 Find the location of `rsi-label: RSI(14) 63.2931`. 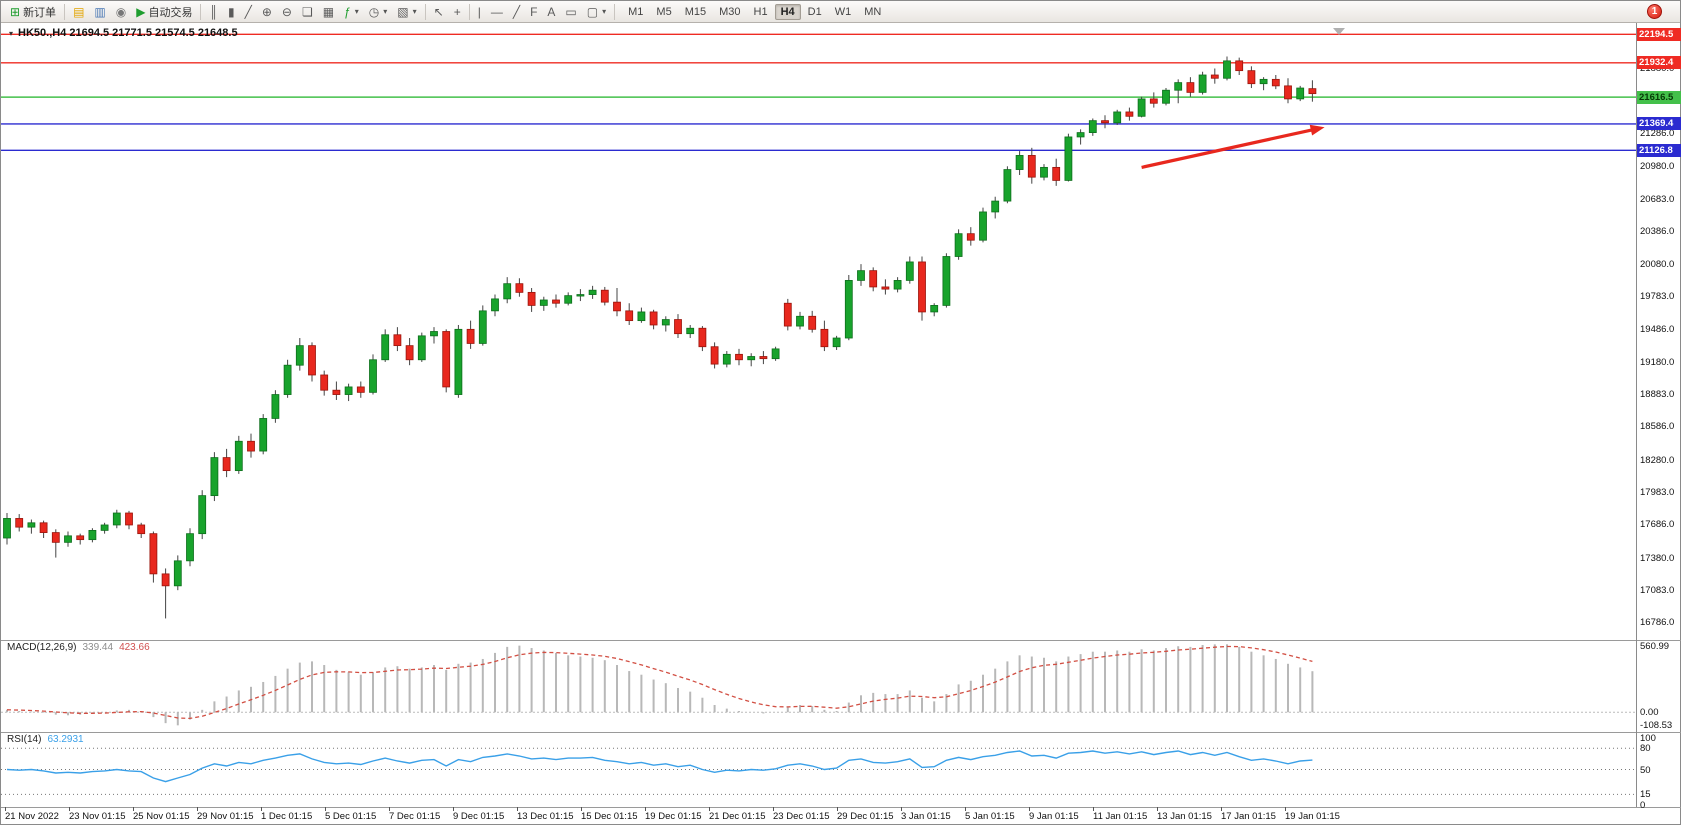

rsi-label: RSI(14) 63.2931 is located at coordinates (45, 739).